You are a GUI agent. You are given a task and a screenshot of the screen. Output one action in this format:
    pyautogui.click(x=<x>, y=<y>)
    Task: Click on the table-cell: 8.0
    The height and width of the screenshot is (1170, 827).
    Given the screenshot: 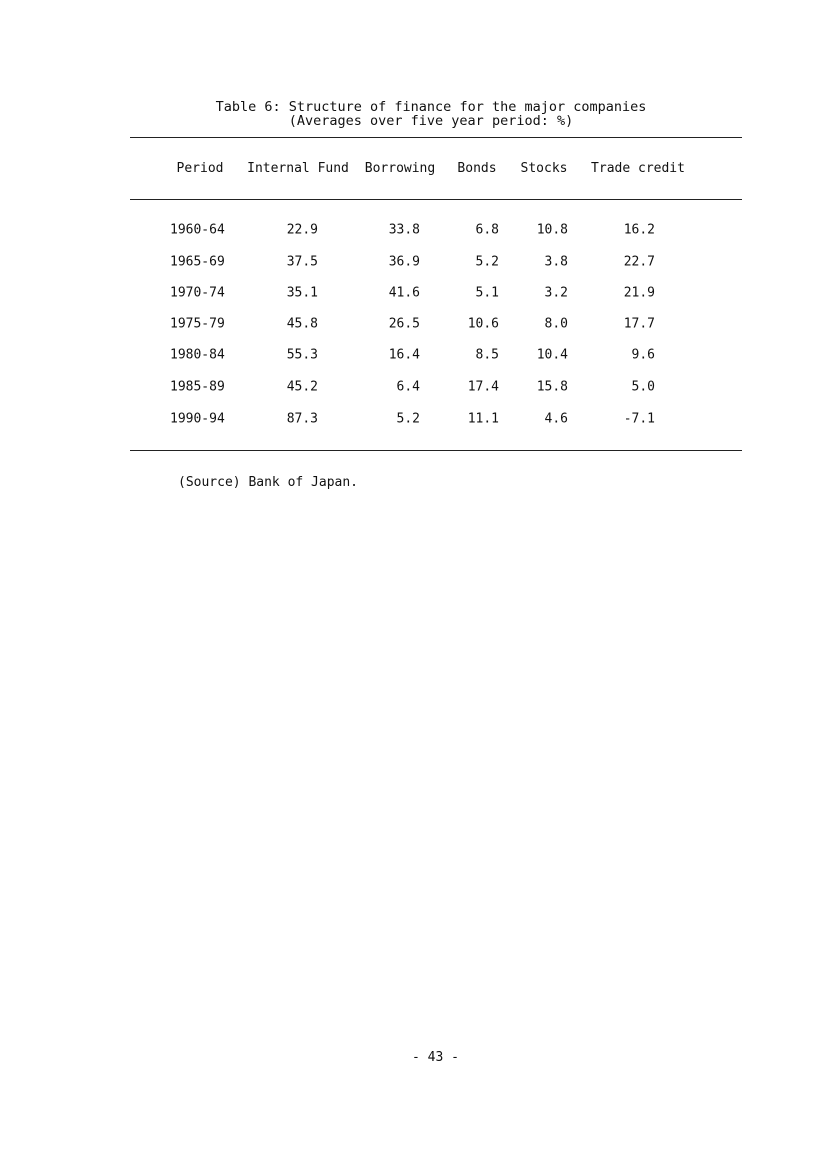 What is the action you would take?
    pyautogui.click(x=556, y=324)
    